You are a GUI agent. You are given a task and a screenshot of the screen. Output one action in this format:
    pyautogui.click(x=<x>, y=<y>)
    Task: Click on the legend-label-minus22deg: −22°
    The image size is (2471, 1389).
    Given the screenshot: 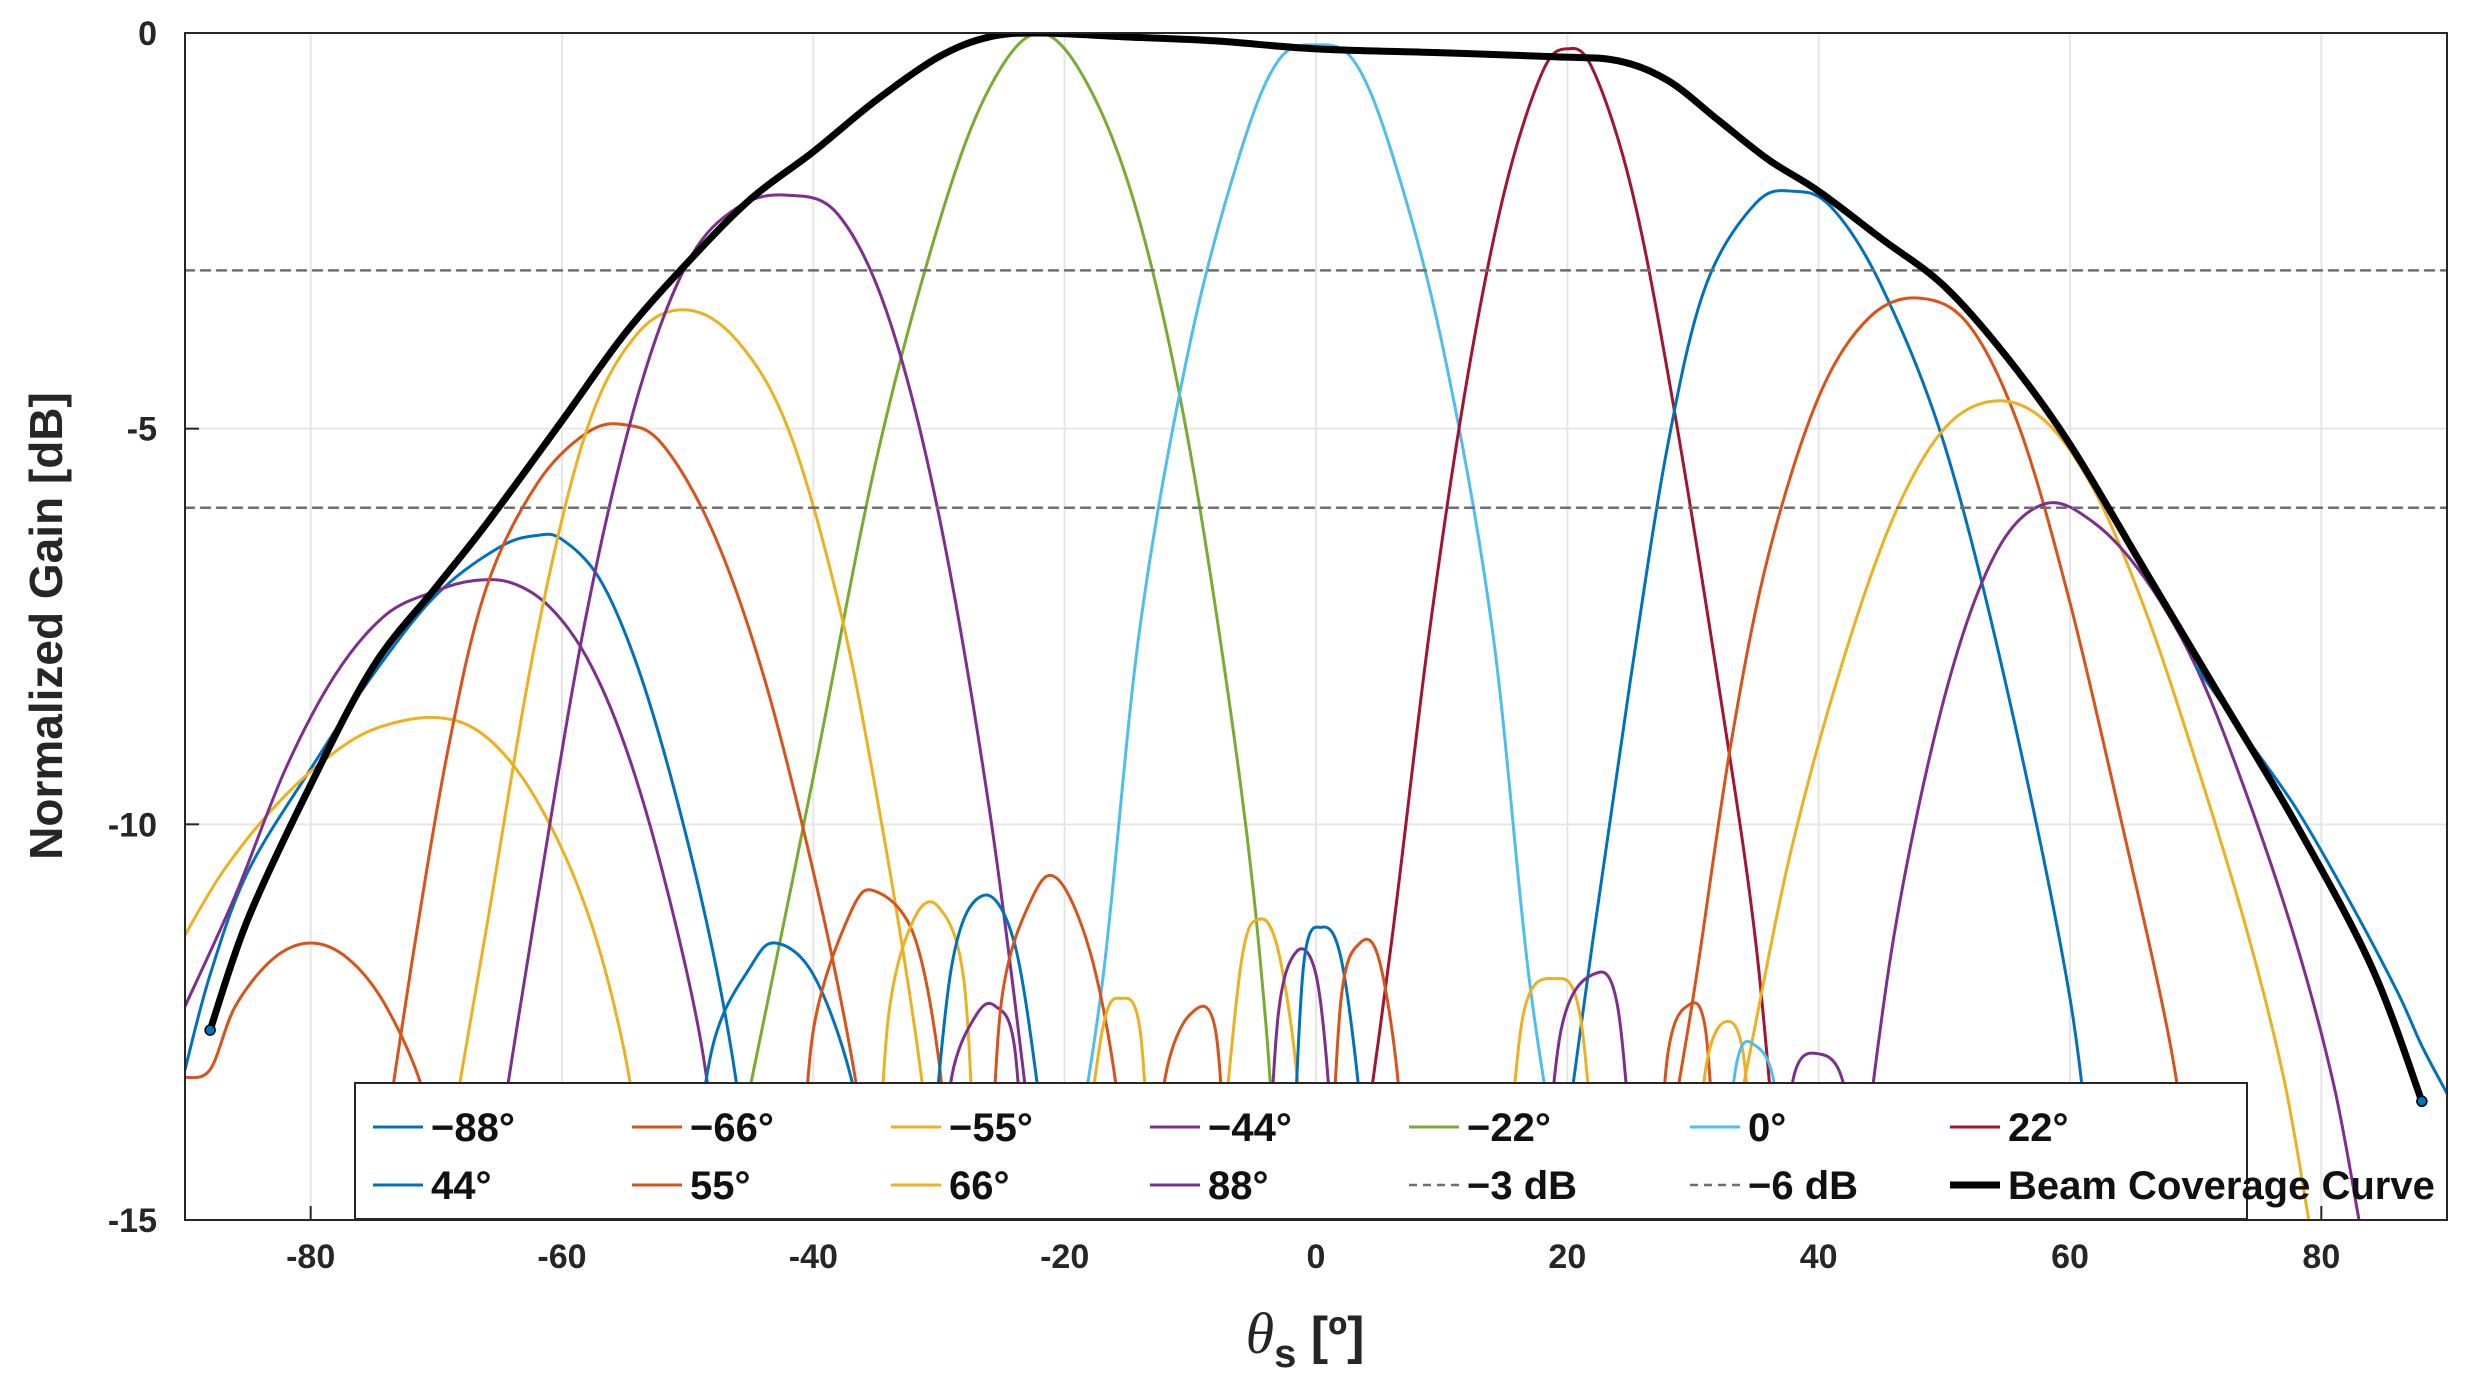 What is the action you would take?
    pyautogui.click(x=1509, y=1128)
    